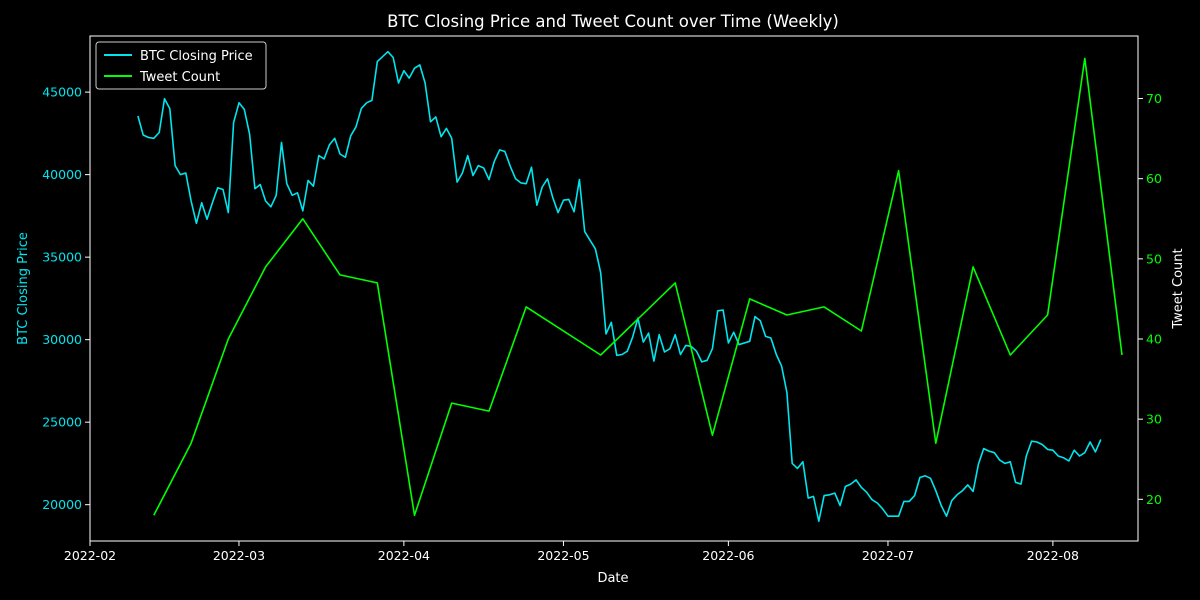  Describe the element at coordinates (612, 578) in the screenshot. I see `x-axis-label: Date` at that location.